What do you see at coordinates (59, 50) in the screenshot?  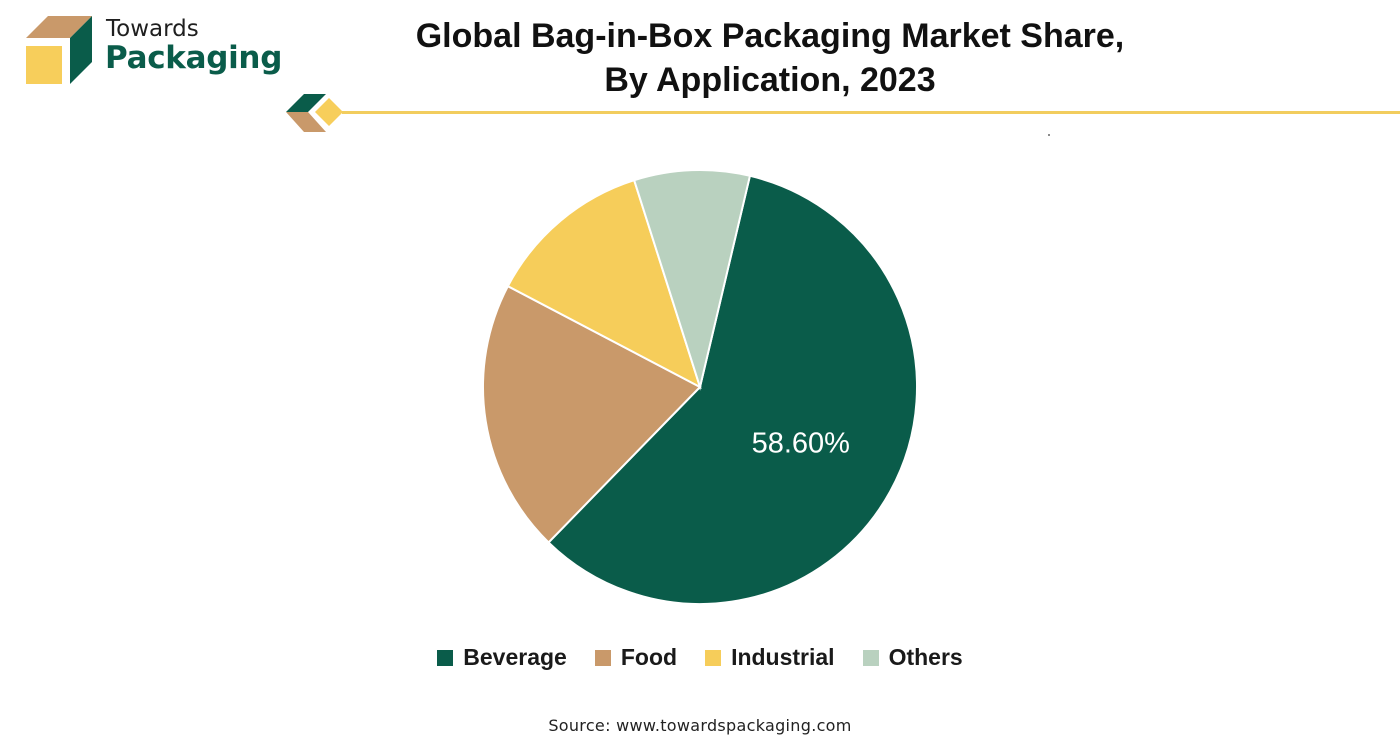 I see `box-logo-icon` at bounding box center [59, 50].